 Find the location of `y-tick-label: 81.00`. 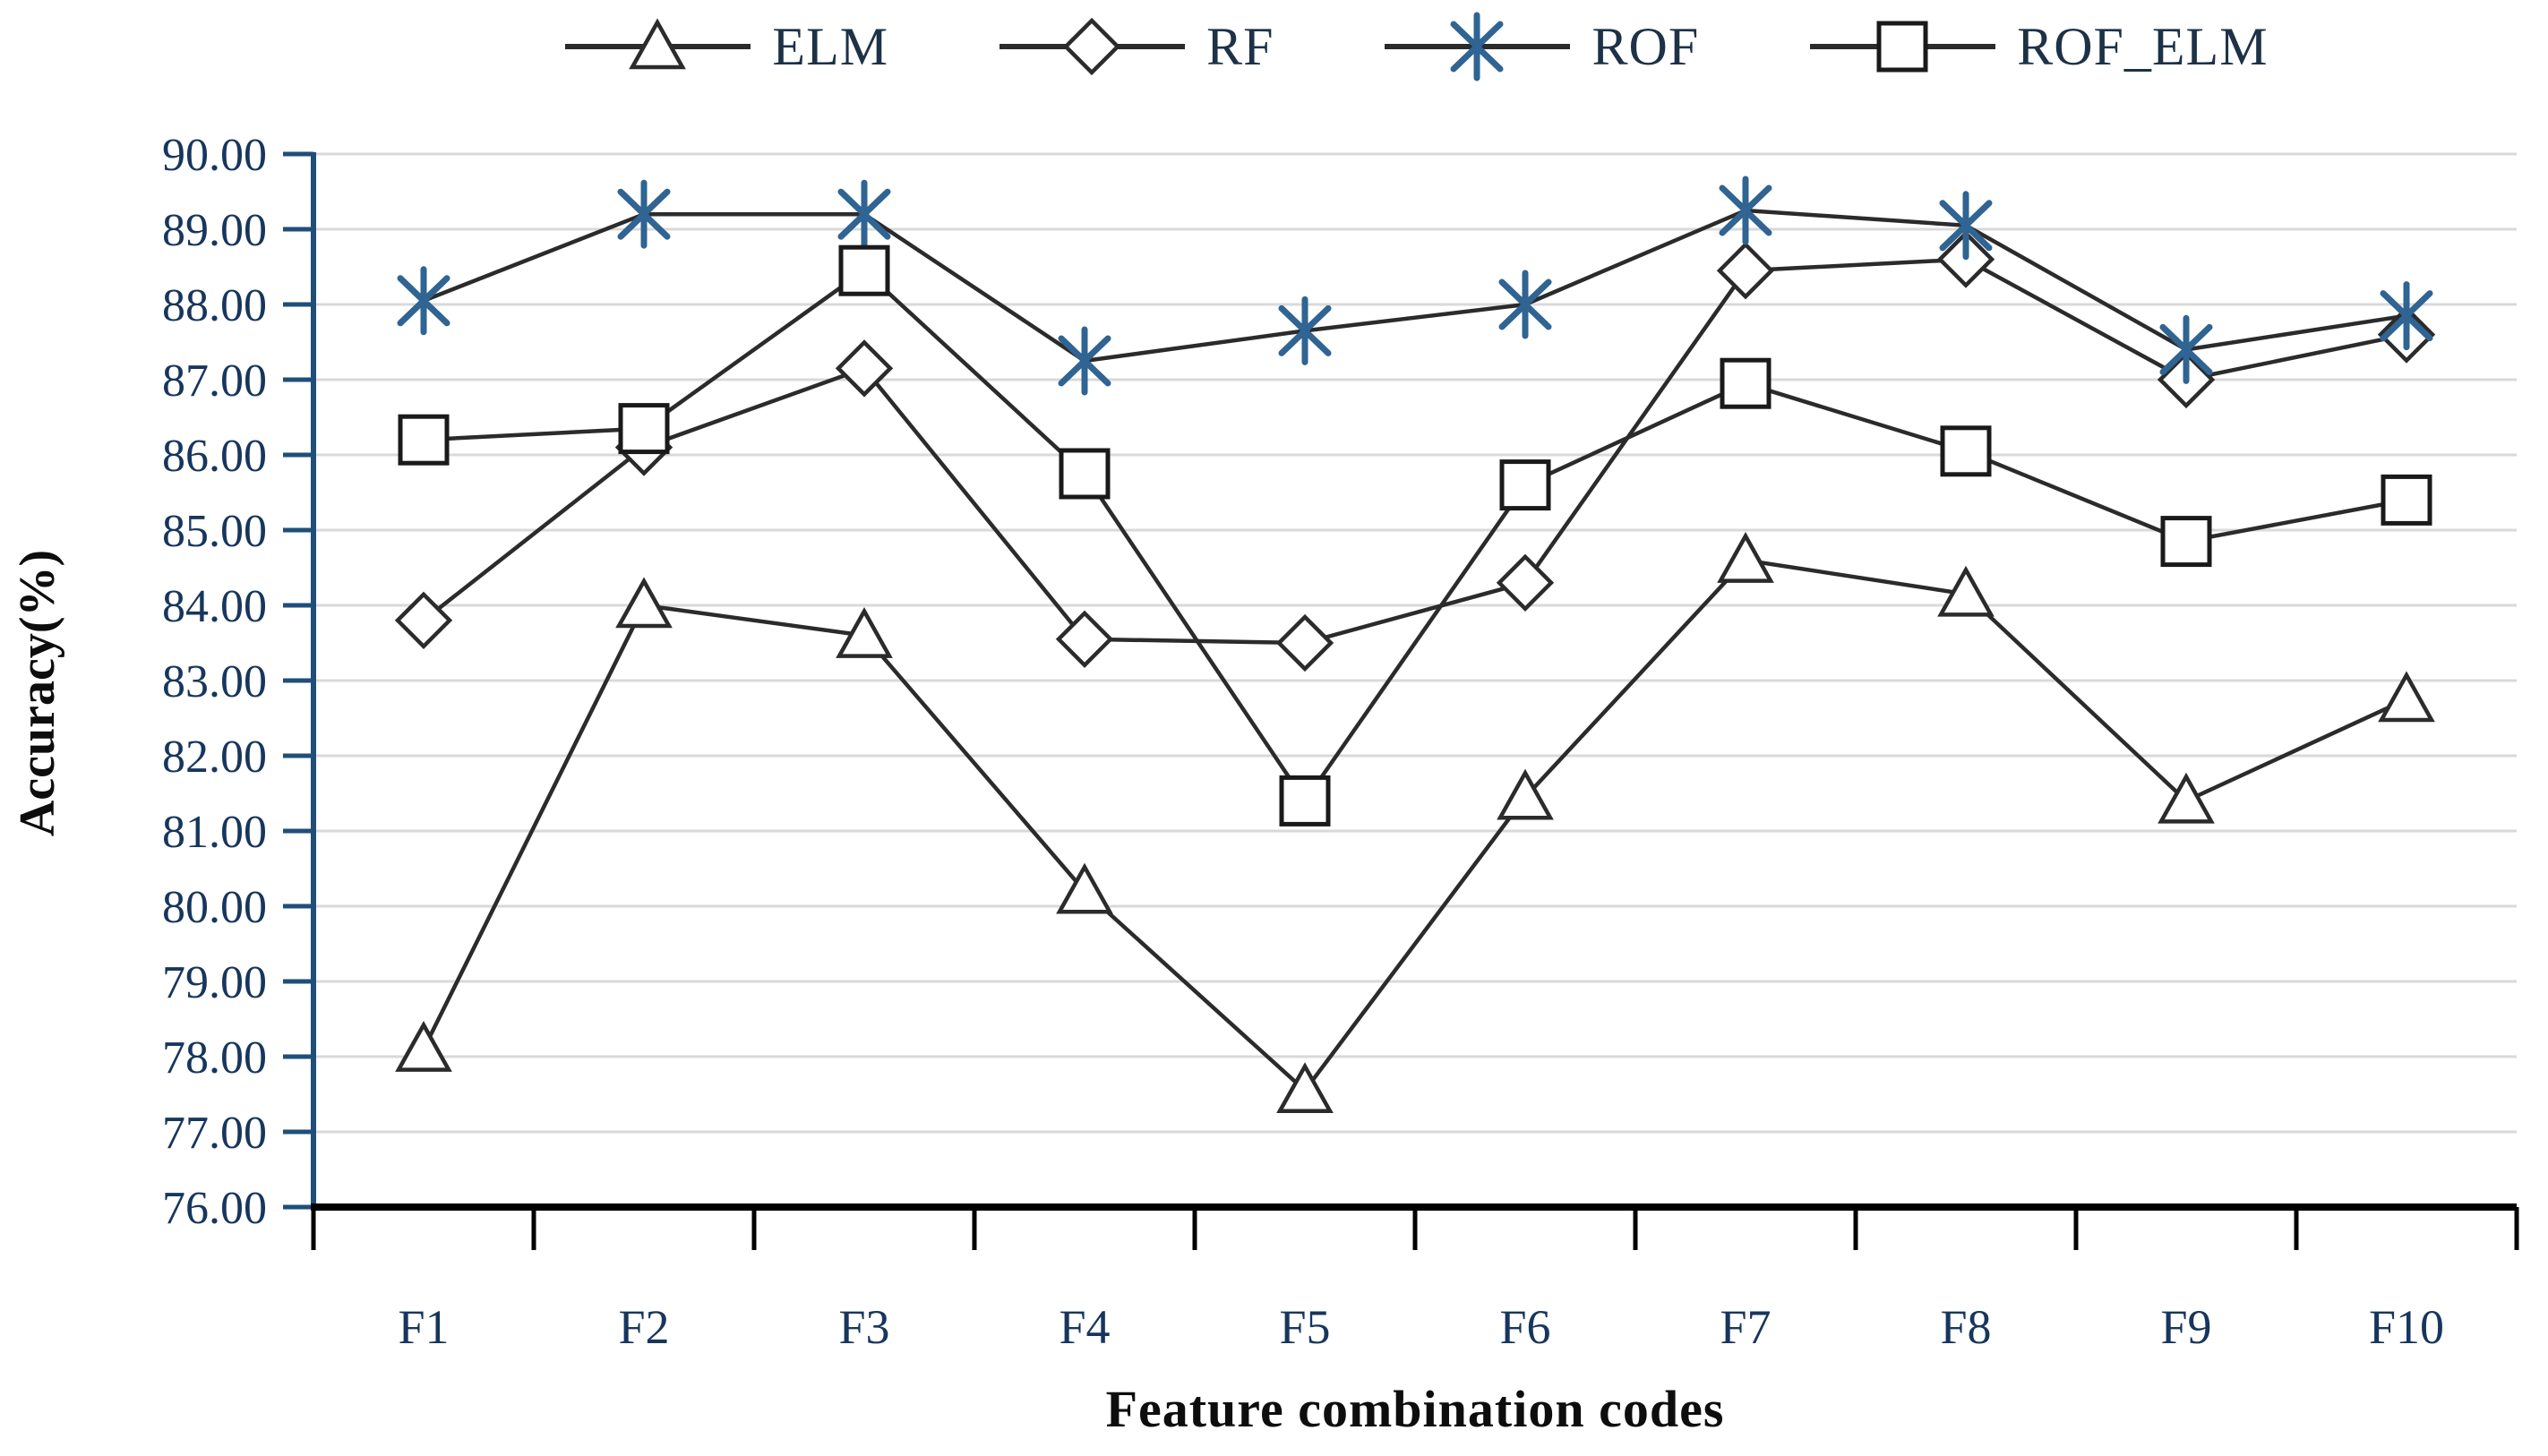

y-tick-label: 81.00 is located at coordinates (214, 832).